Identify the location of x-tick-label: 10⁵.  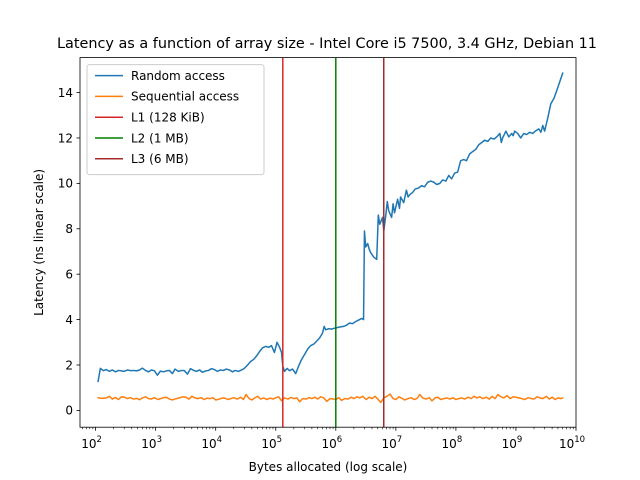
(271, 443).